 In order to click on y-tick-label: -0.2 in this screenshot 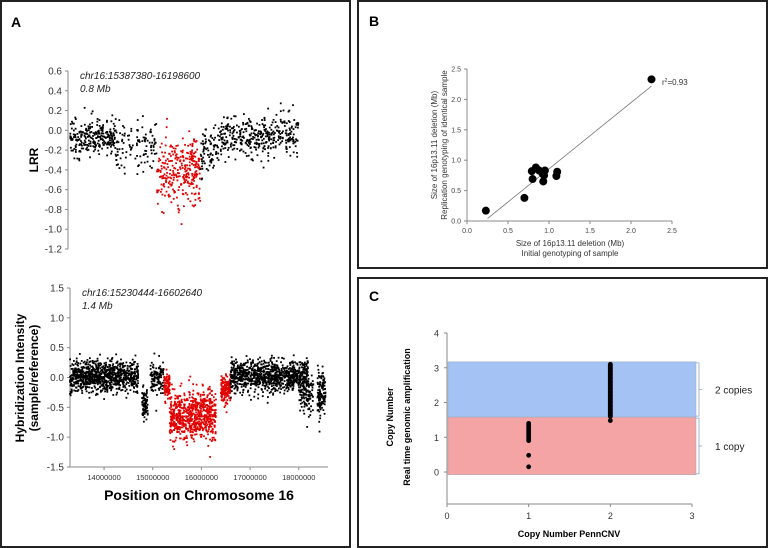, I will do `click(54, 151)`.